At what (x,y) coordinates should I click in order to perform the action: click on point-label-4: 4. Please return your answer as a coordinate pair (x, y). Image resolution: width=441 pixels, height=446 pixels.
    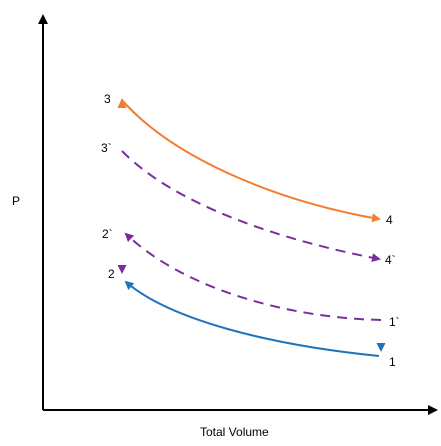
    Looking at the image, I should click on (389, 220).